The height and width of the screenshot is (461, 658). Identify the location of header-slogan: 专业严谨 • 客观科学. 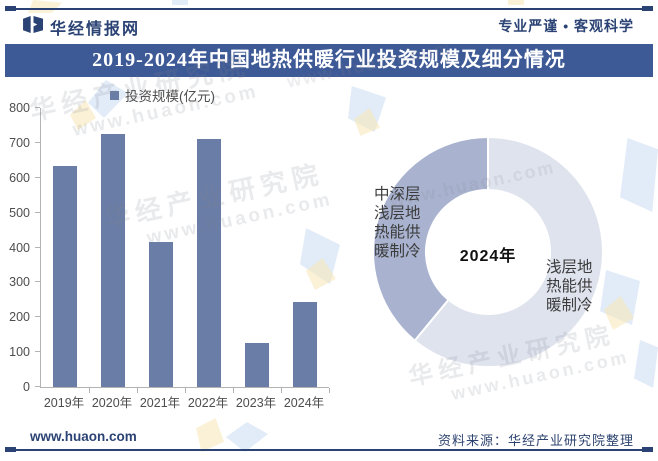
(566, 26).